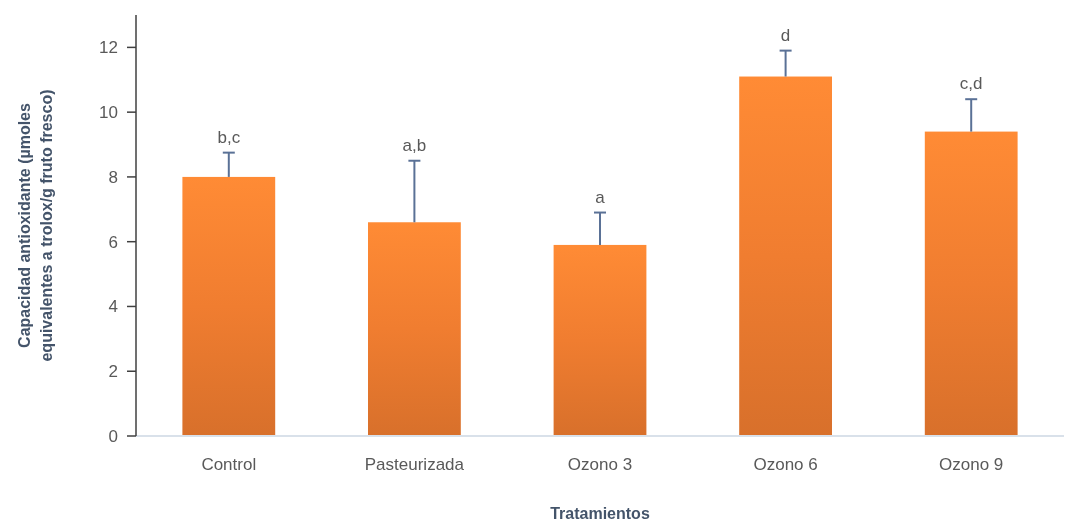  What do you see at coordinates (414, 464) in the screenshot?
I see `x-tick-label: Pasteurizada` at bounding box center [414, 464].